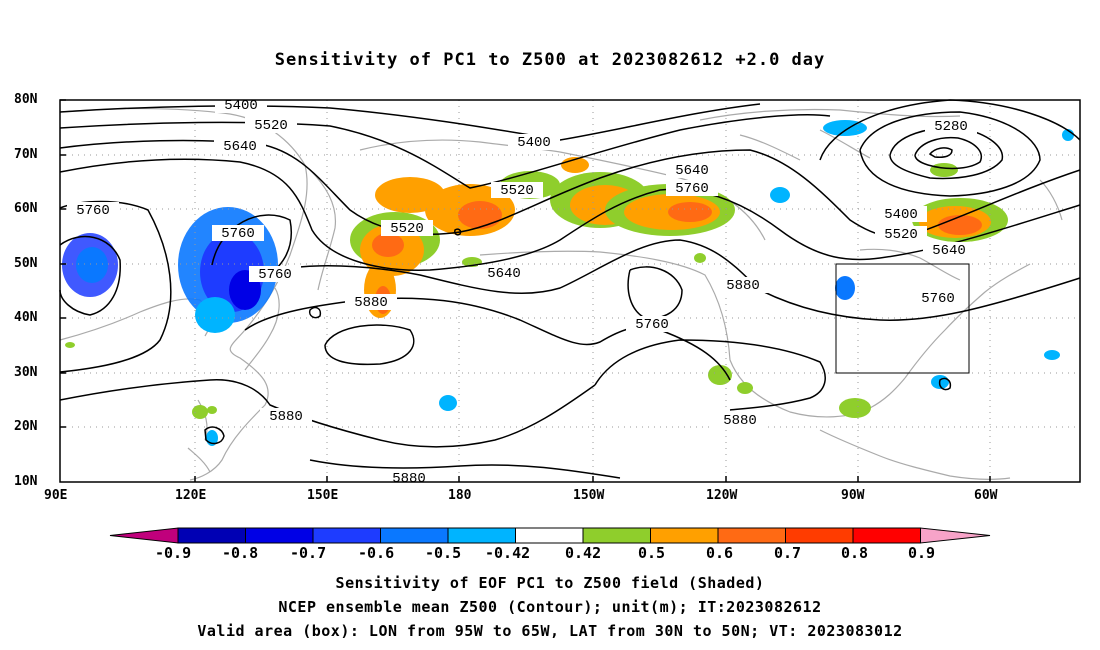  Describe the element at coordinates (26, 154) in the screenshot. I see `lat-label: 70N` at that location.